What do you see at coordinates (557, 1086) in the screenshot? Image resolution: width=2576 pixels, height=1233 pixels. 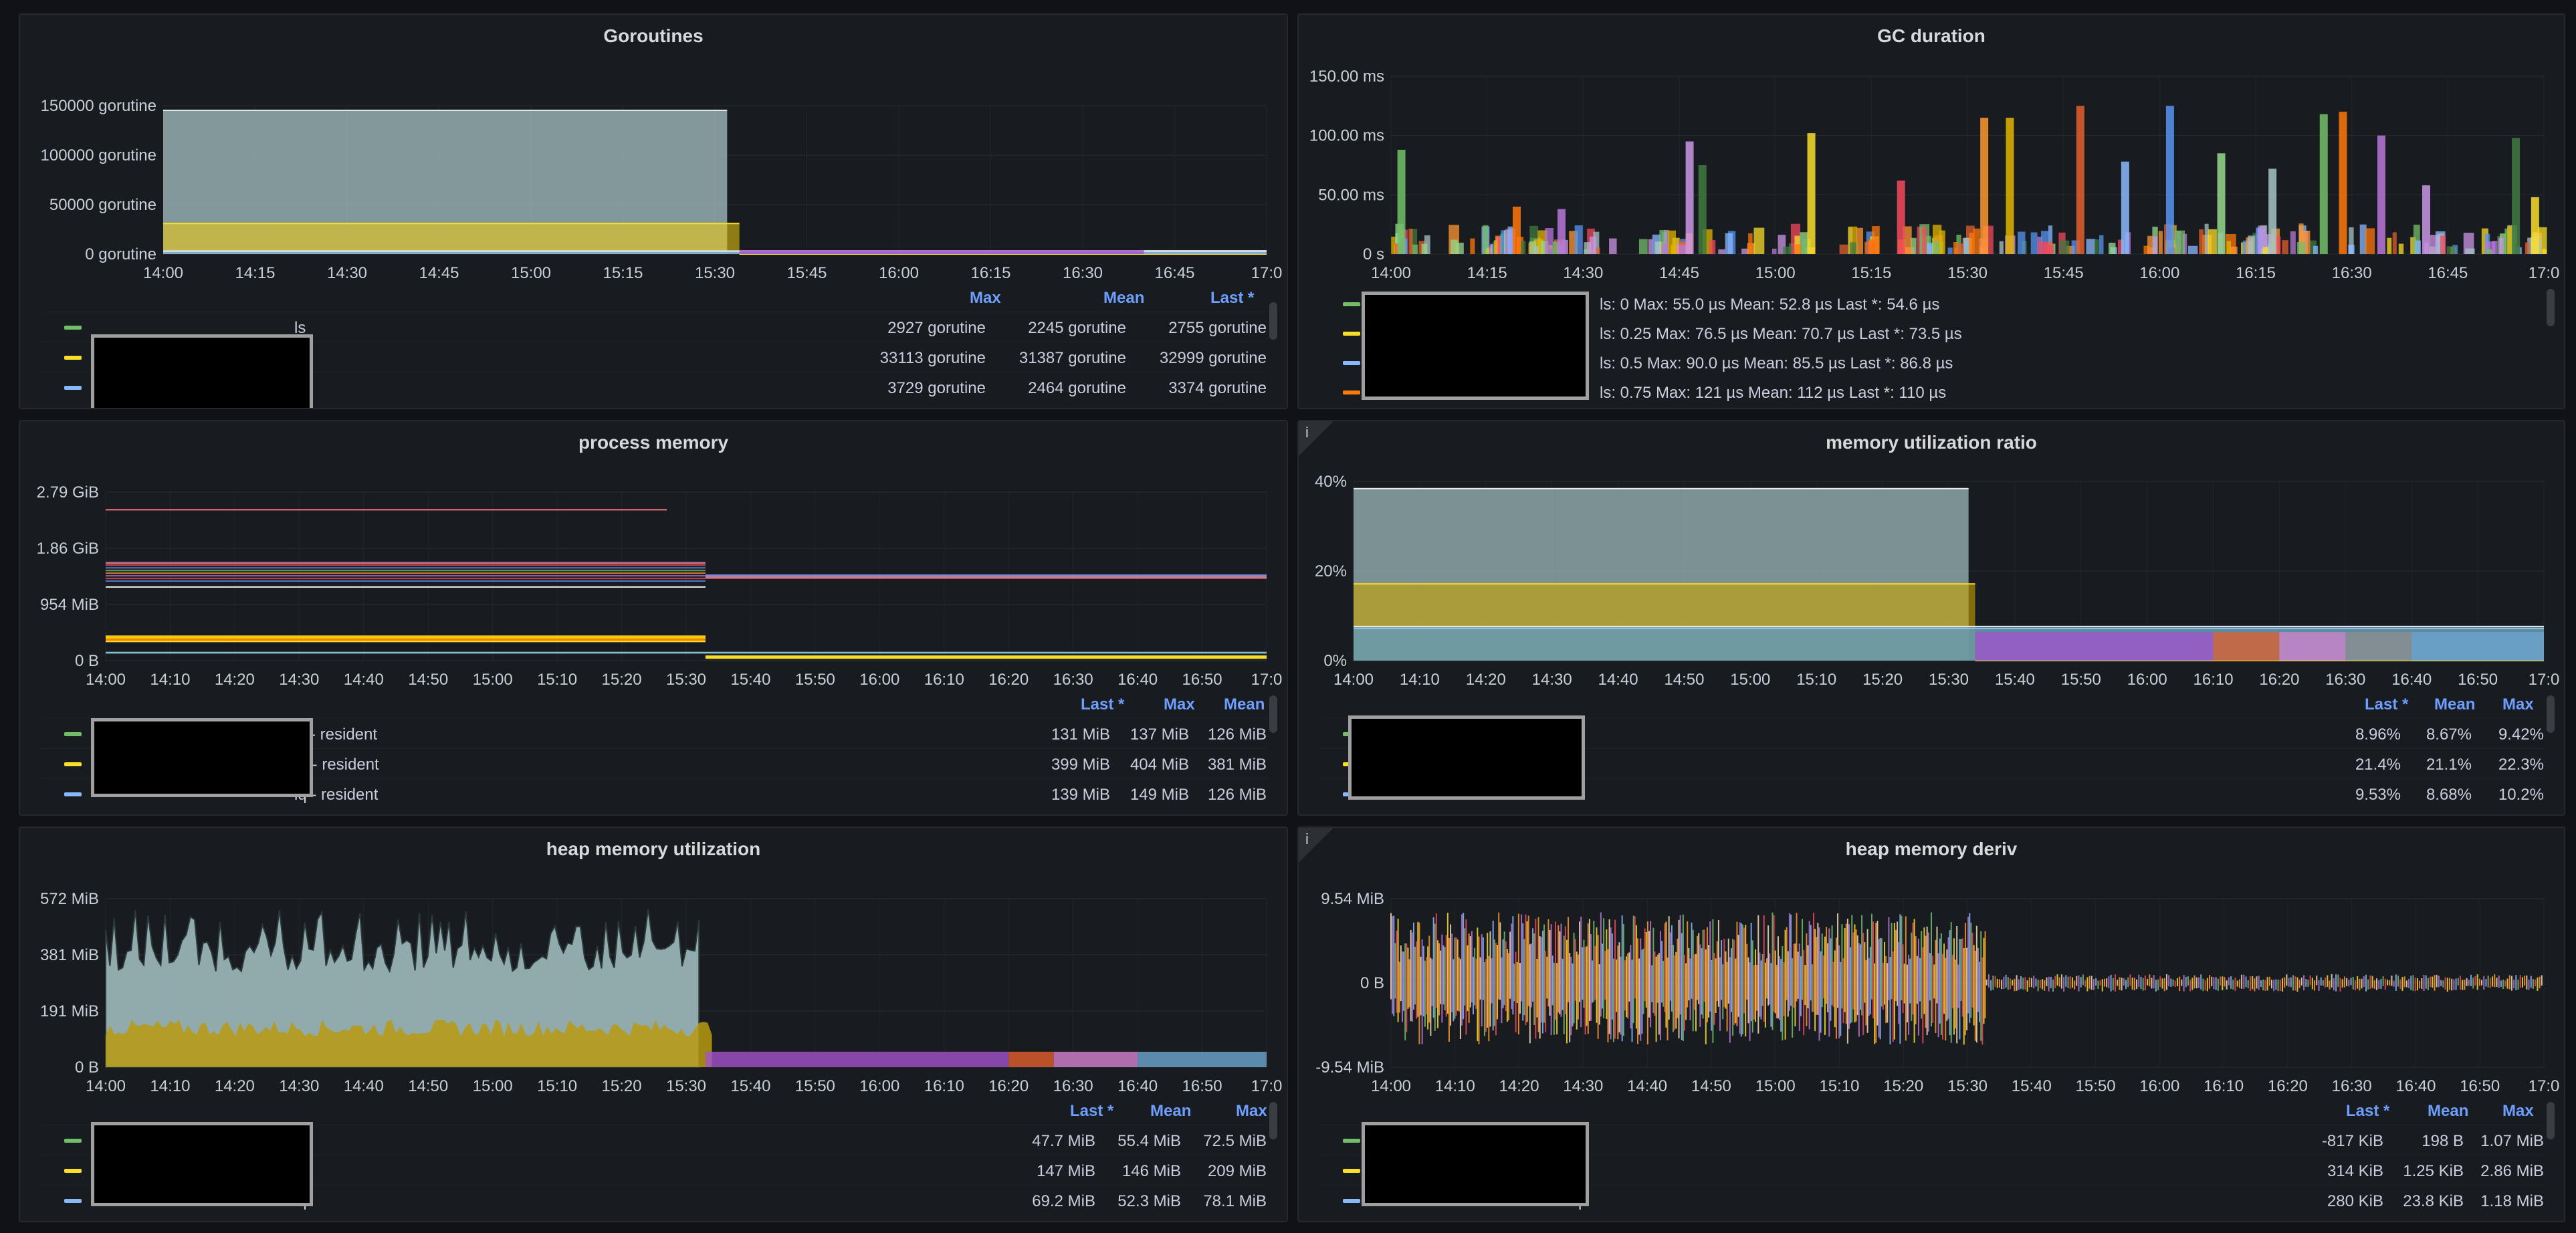 I see `x-tick-label: 15:10` at bounding box center [557, 1086].